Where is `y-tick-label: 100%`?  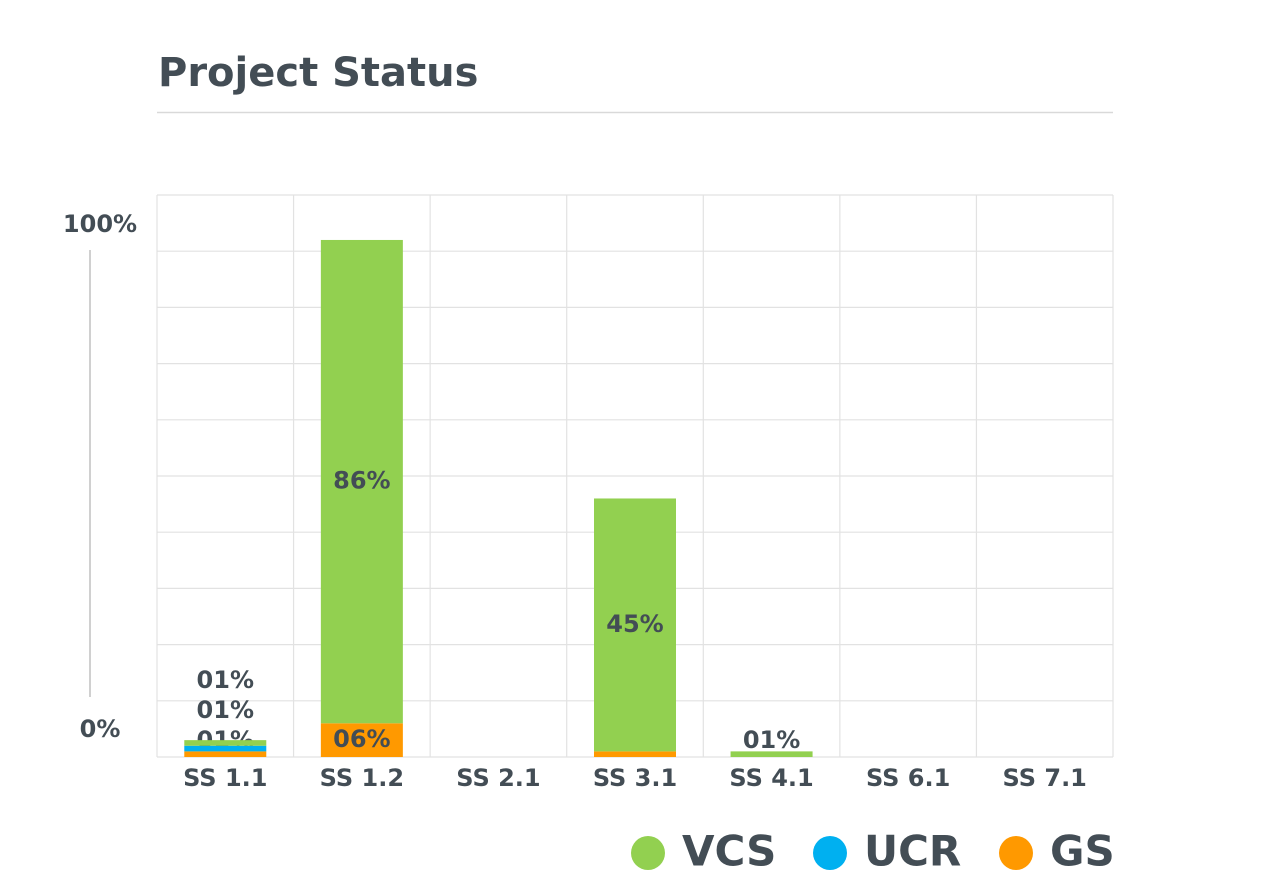
y-tick-label: 100% is located at coordinates (100, 224).